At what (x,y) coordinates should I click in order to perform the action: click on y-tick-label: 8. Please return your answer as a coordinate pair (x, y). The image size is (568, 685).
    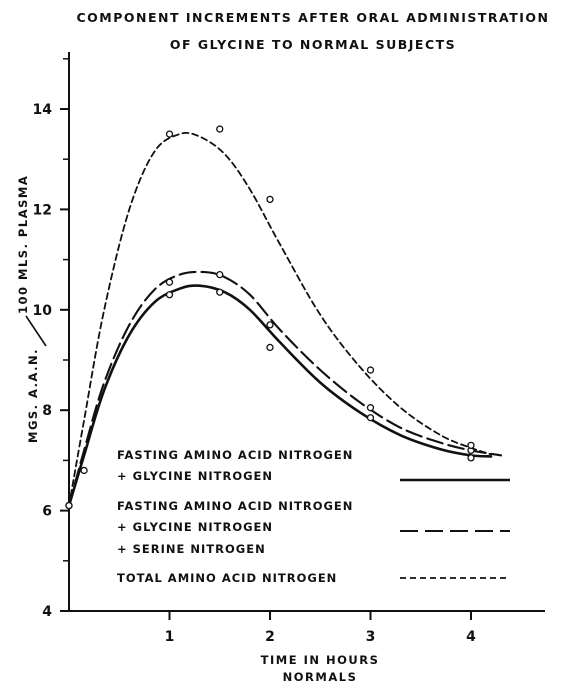
    Looking at the image, I should click on (47, 411).